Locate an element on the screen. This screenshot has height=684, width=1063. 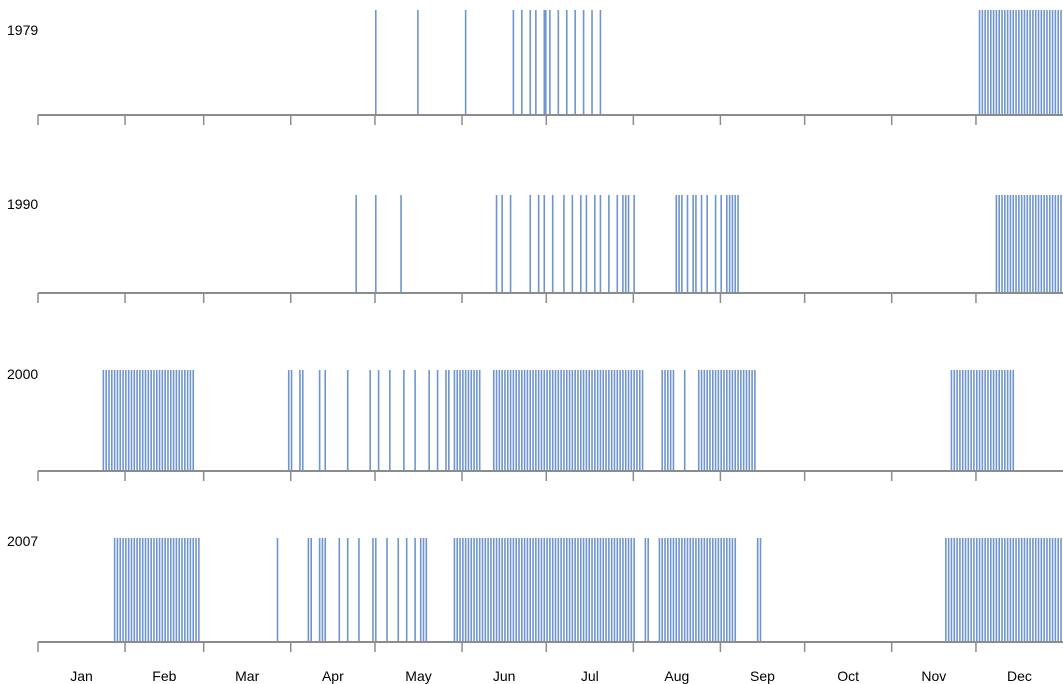
month-tick-label: Nov is located at coordinates (933, 676).